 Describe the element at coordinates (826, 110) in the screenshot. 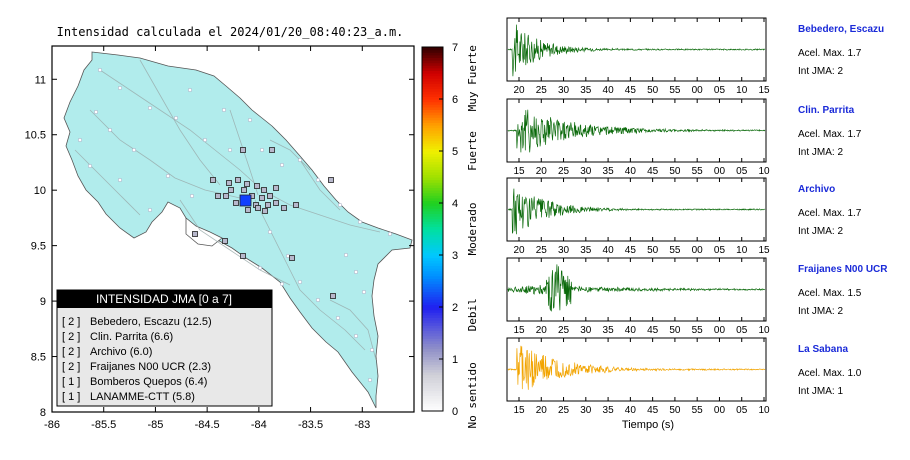

I see `seismogram-station-name: Clin. Parrita` at that location.